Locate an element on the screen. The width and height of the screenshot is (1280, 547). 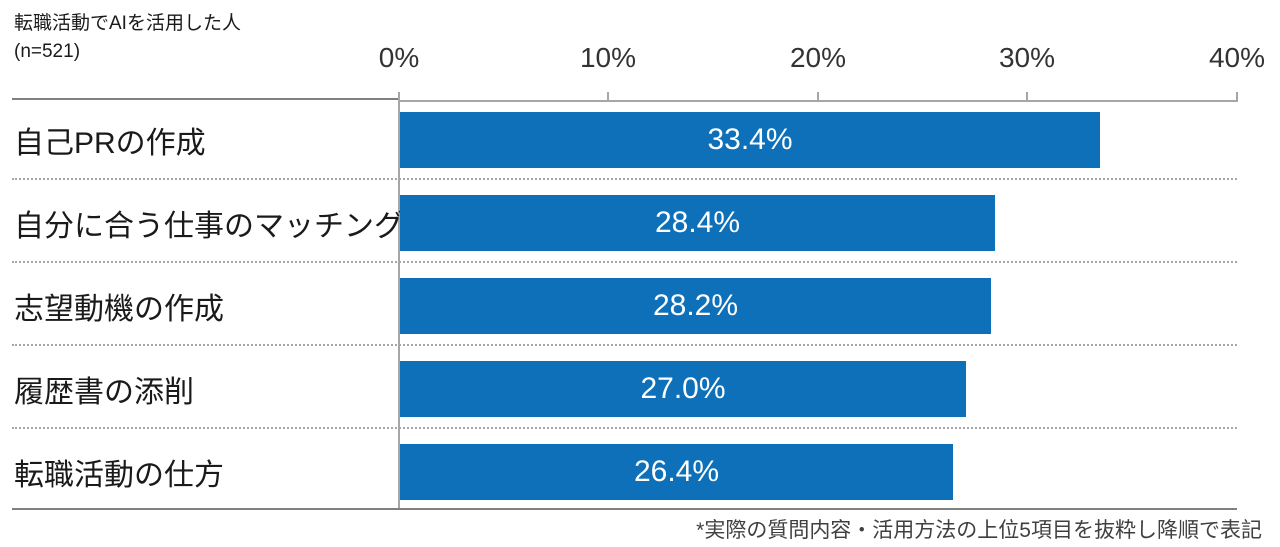
bar-value-label: 28.2% is located at coordinates (695, 305).